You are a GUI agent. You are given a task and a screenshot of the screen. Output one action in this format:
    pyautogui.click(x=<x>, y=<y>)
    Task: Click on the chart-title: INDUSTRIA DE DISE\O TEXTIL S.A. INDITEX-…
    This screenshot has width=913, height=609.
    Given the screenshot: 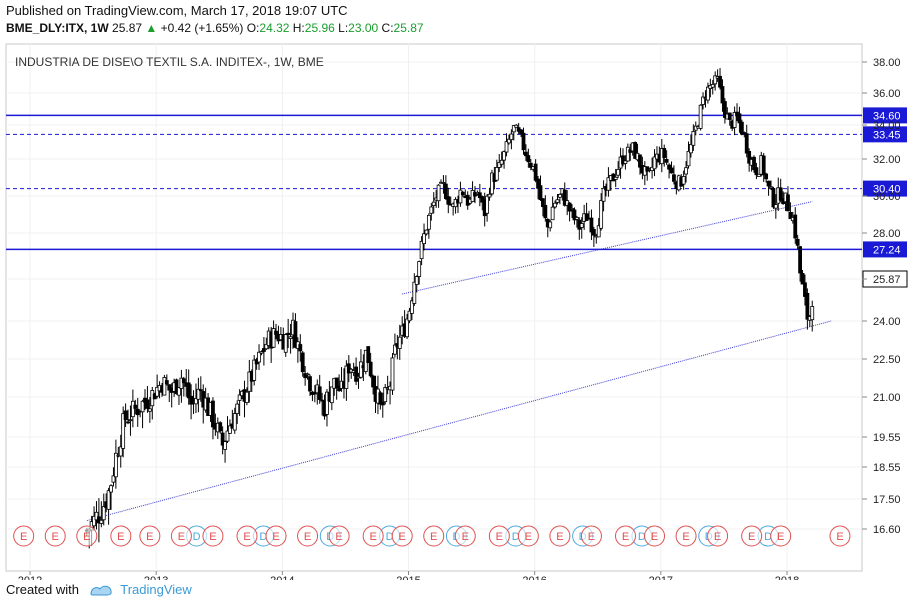 What is the action you would take?
    pyautogui.click(x=169, y=62)
    